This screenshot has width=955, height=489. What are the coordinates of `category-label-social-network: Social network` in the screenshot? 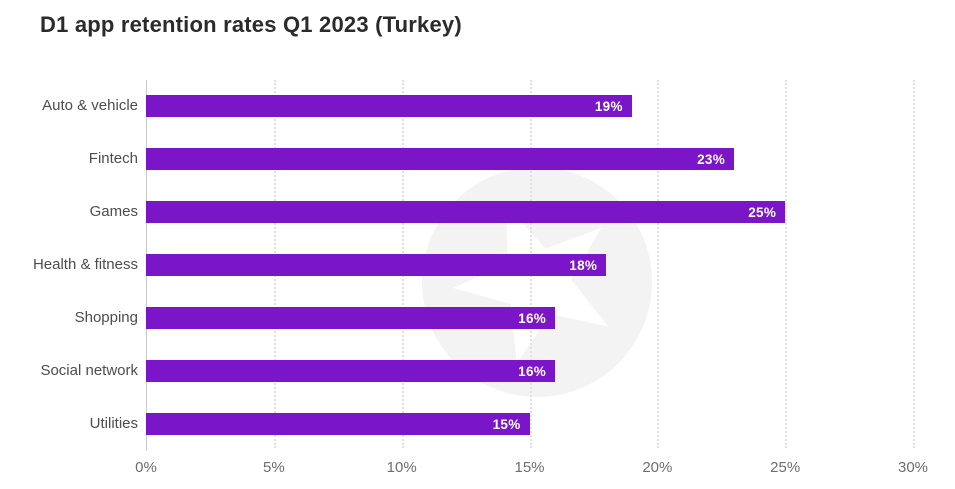 It's located at (89, 370).